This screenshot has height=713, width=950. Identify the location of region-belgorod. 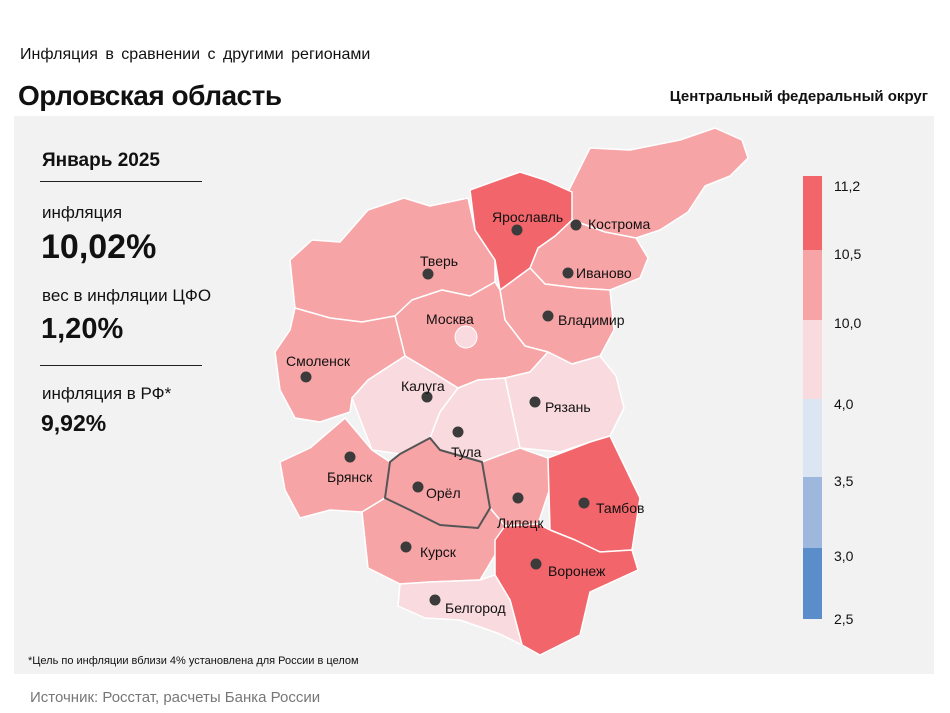
(460, 610).